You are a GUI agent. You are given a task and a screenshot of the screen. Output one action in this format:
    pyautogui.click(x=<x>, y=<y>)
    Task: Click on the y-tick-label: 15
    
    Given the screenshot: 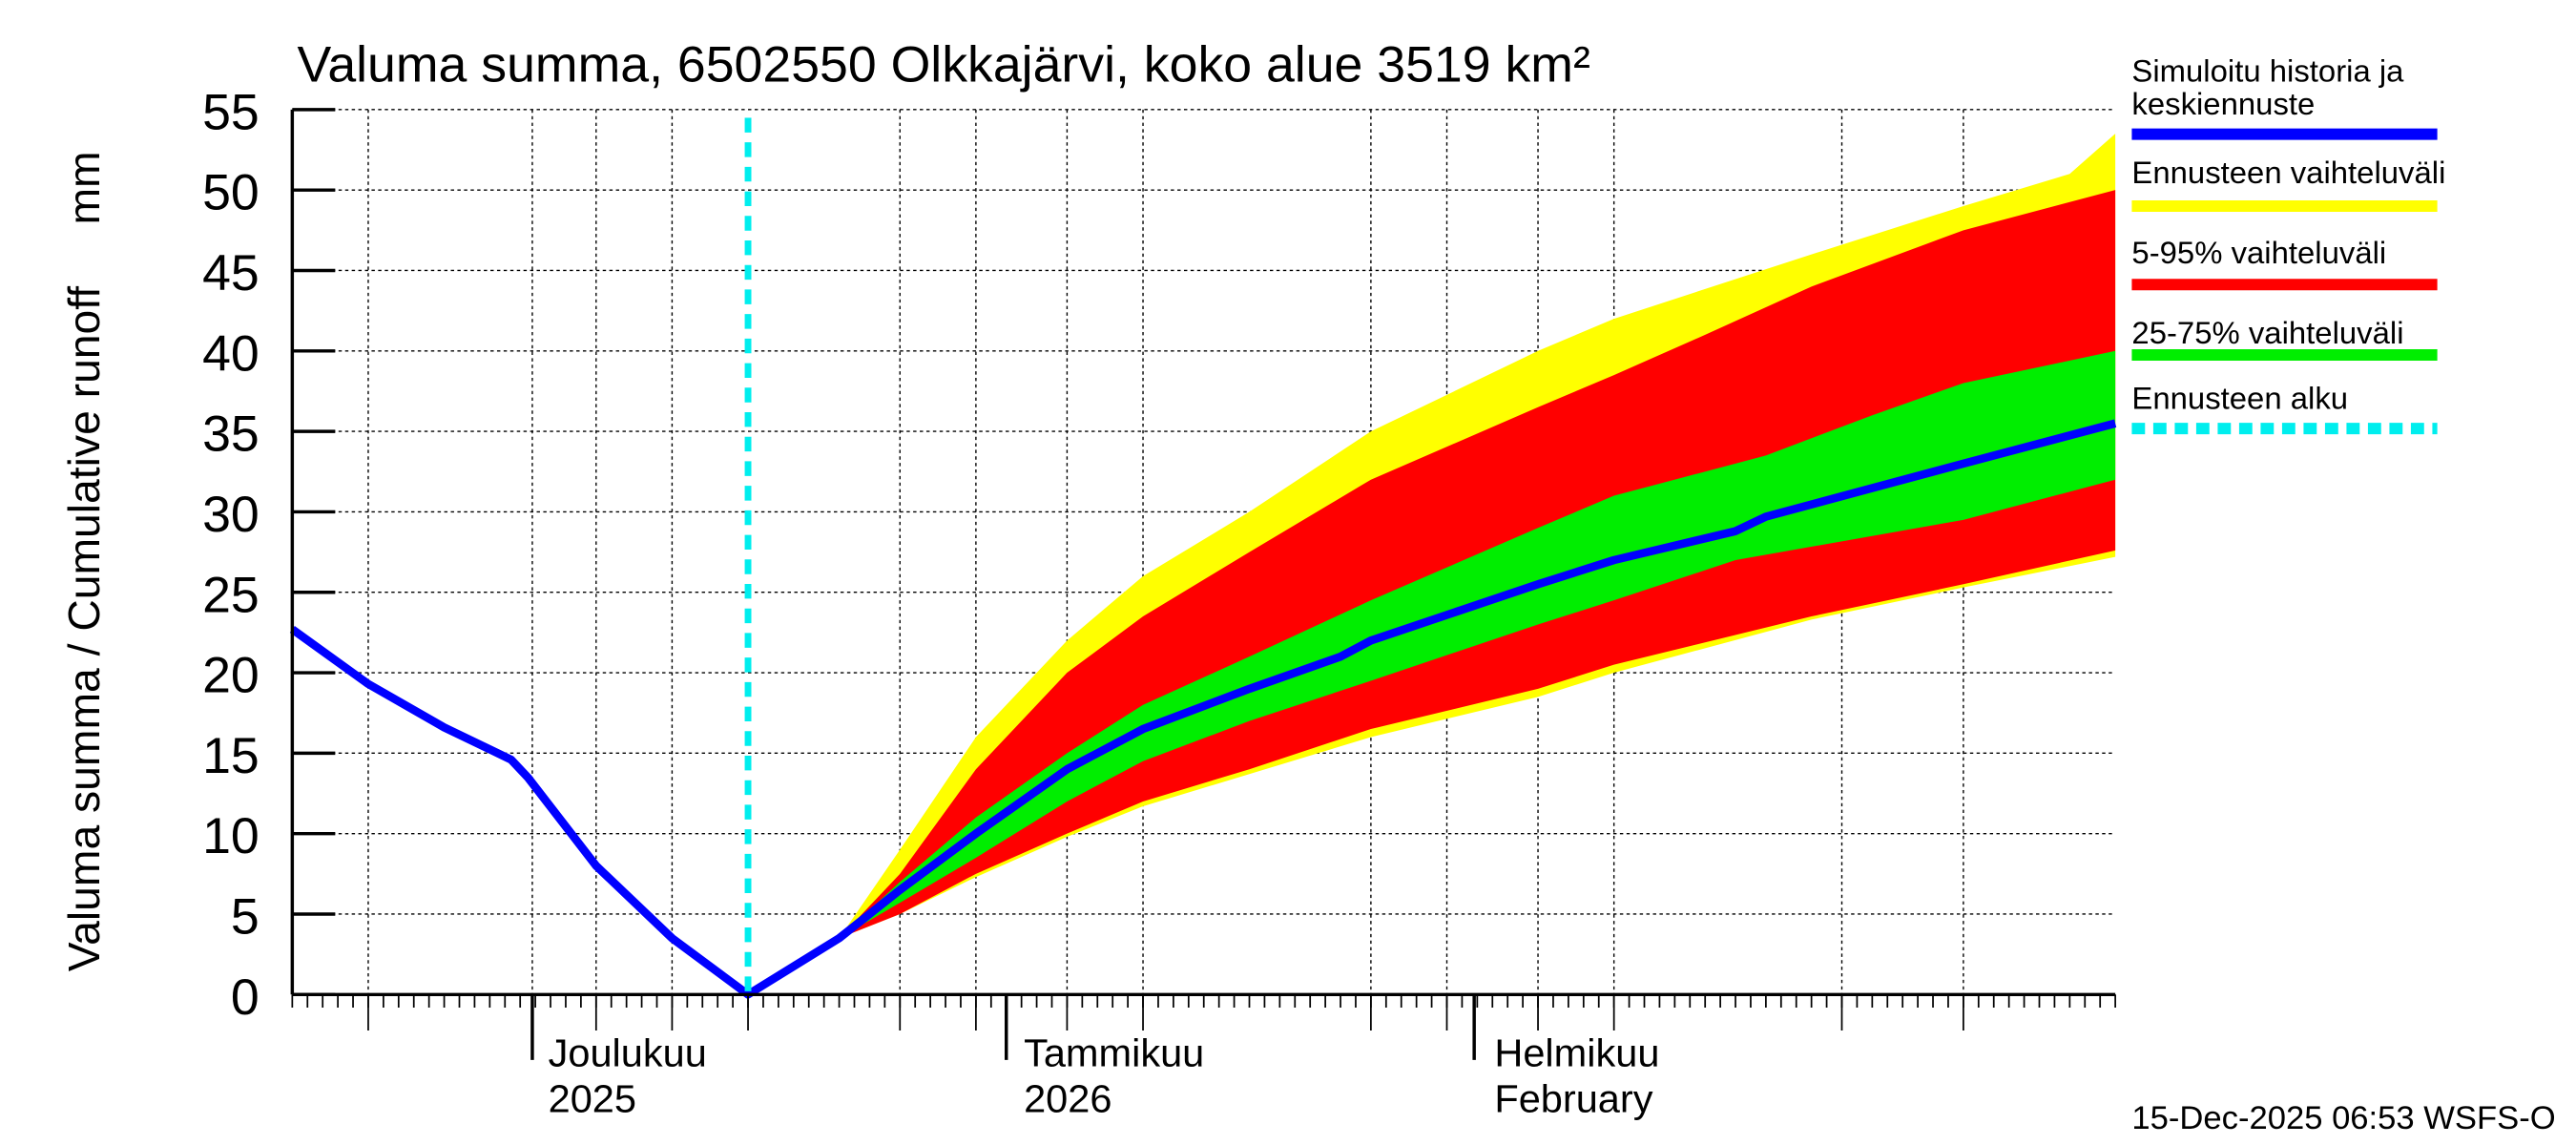 What is the action you would take?
    pyautogui.click(x=231, y=756)
    